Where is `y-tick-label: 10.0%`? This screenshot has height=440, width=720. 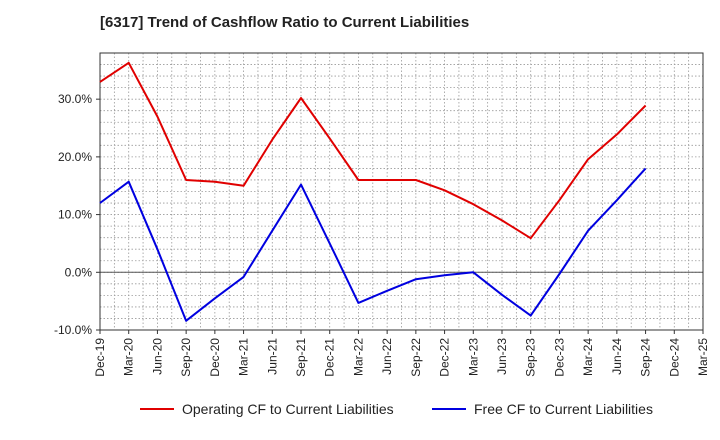
y-tick-label: 10.0% is located at coordinates (75, 215).